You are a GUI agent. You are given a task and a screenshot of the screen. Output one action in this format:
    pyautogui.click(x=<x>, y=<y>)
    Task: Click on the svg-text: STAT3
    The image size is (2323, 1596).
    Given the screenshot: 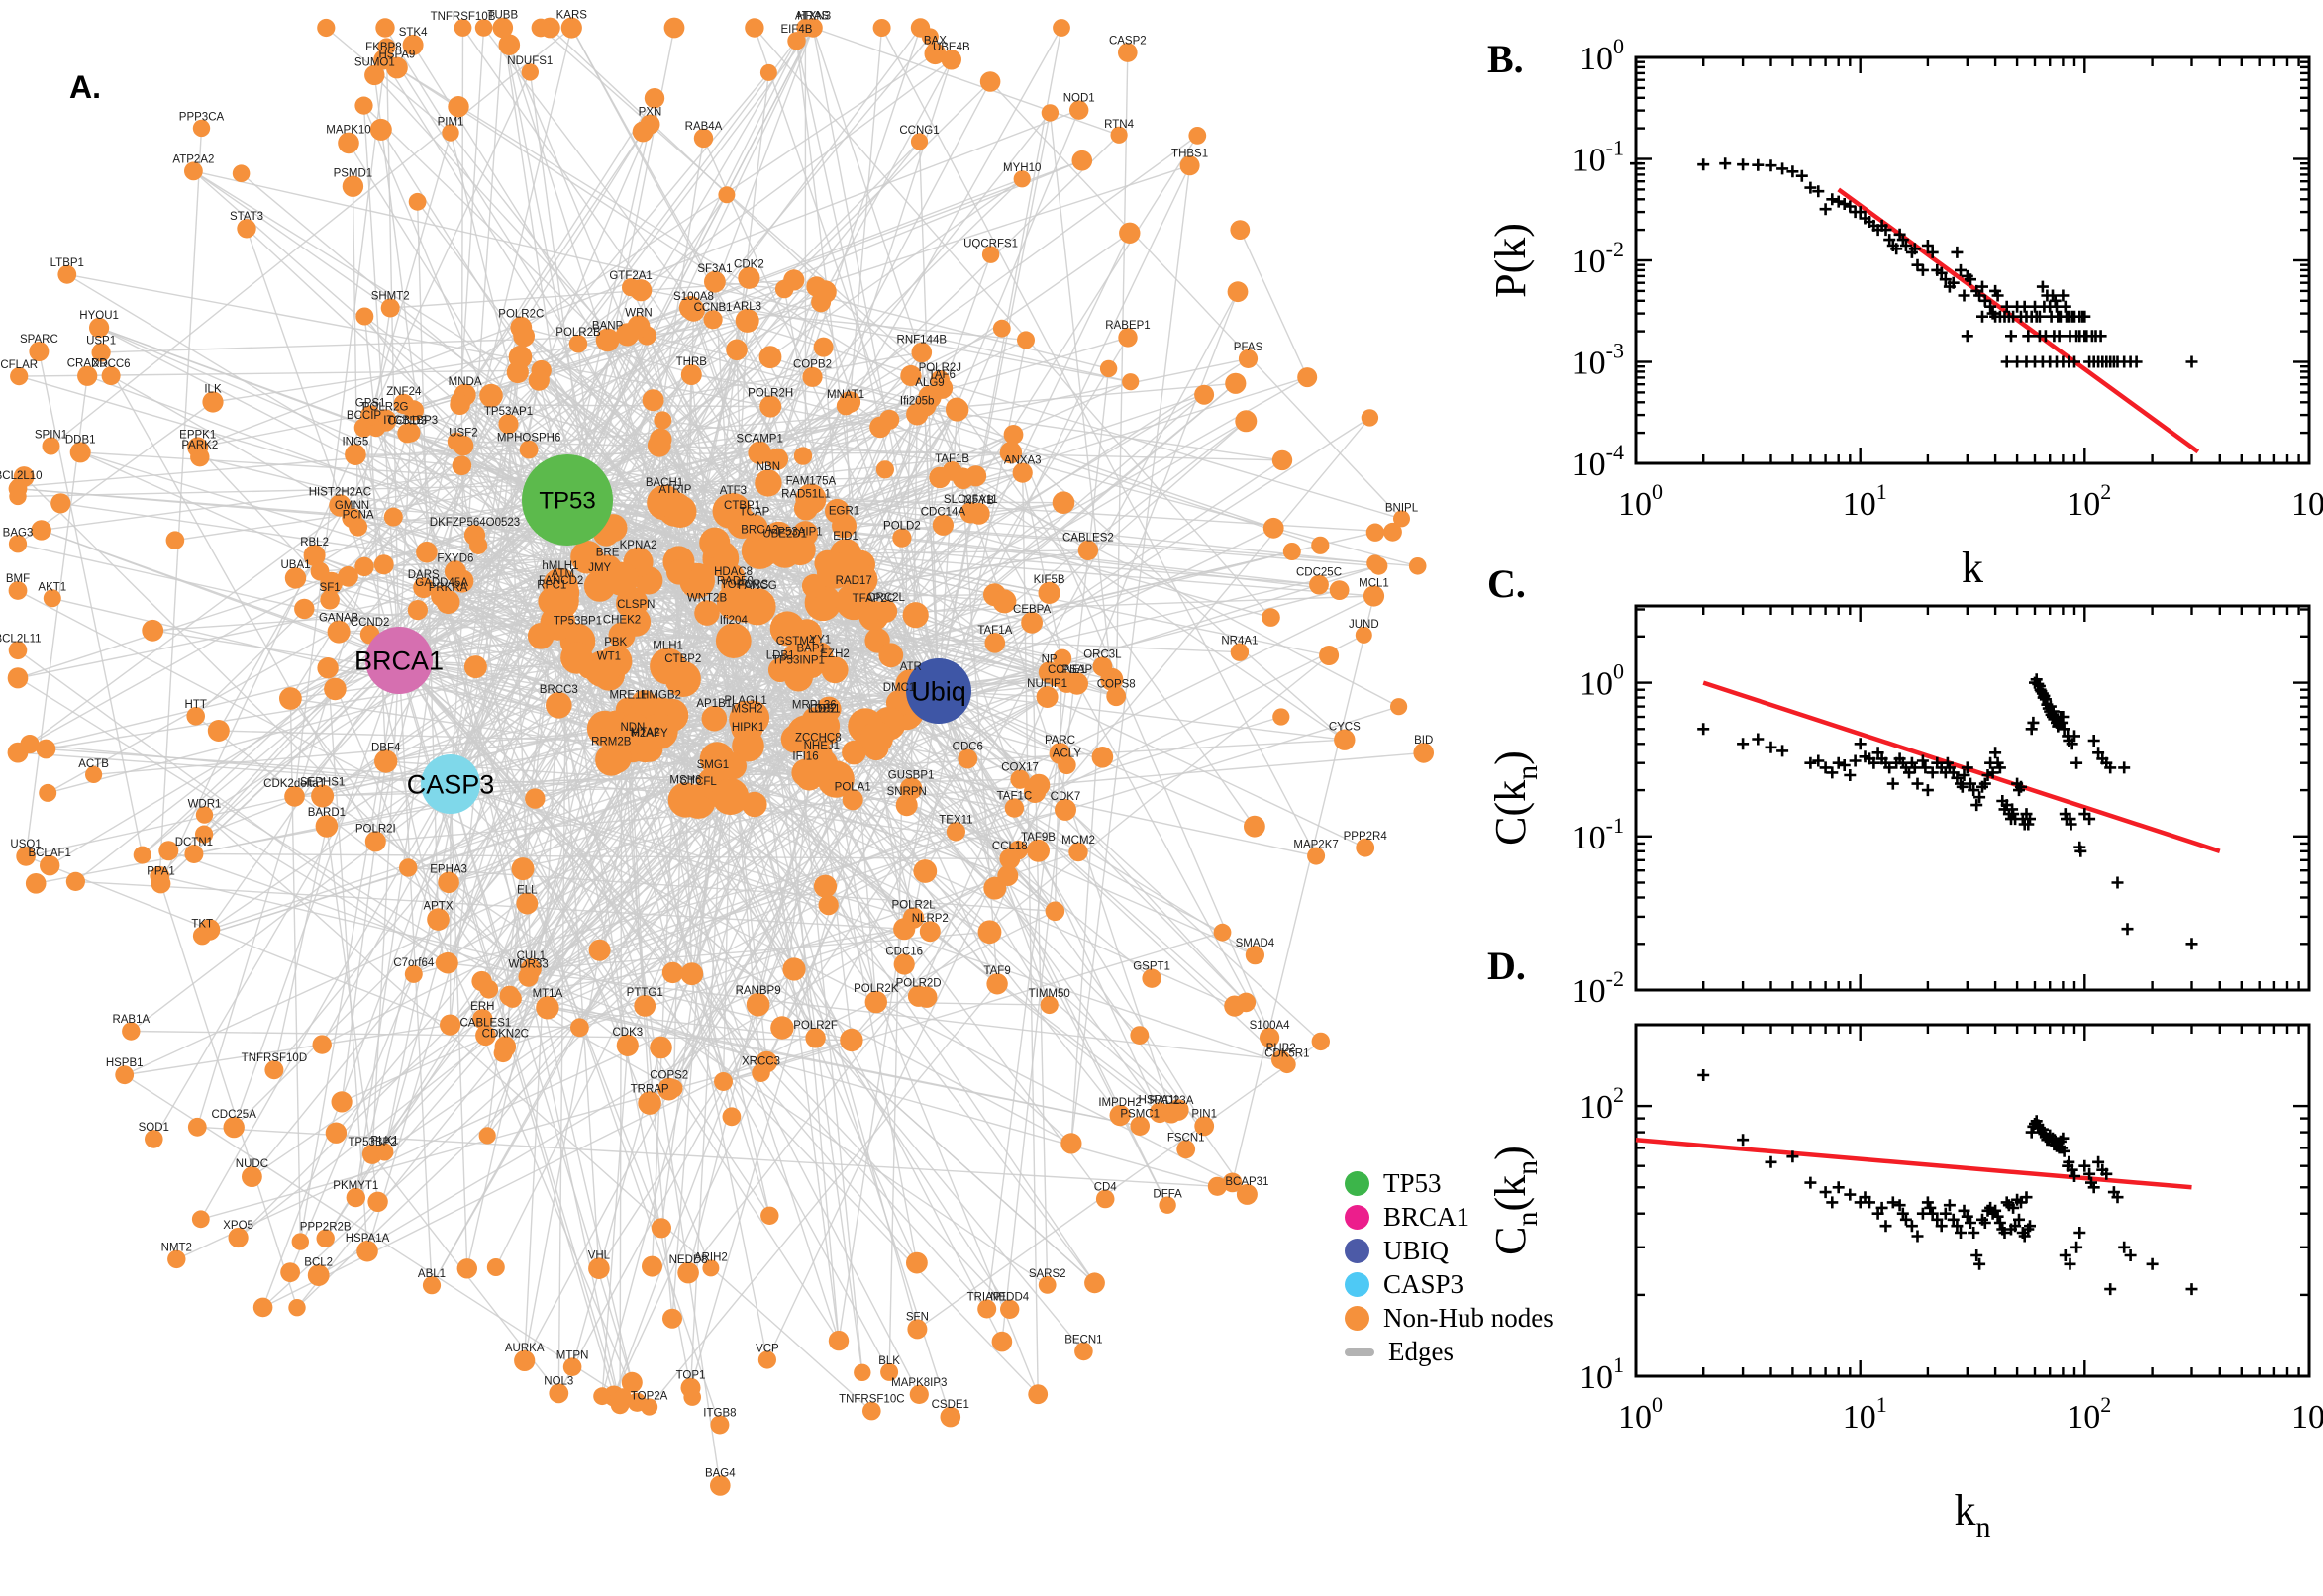 What is the action you would take?
    pyautogui.click(x=247, y=217)
    